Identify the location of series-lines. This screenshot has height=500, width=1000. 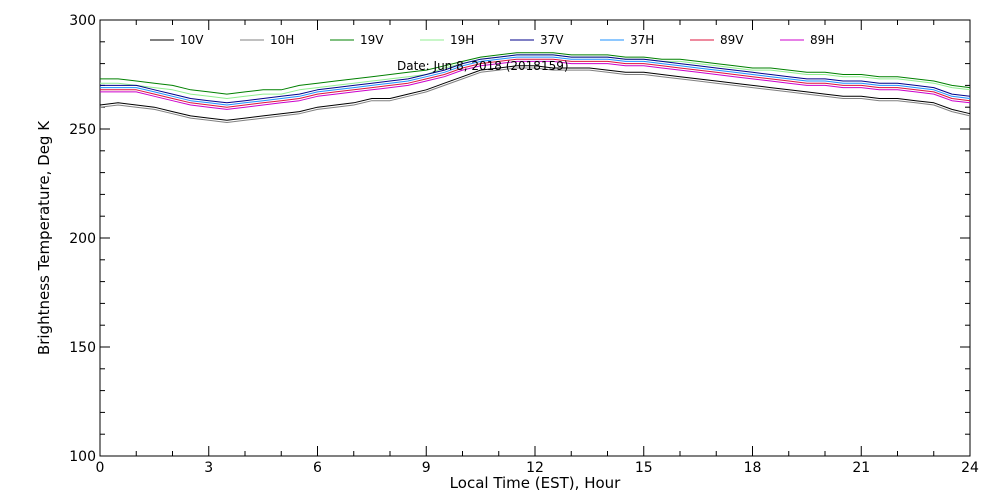
(535, 87).